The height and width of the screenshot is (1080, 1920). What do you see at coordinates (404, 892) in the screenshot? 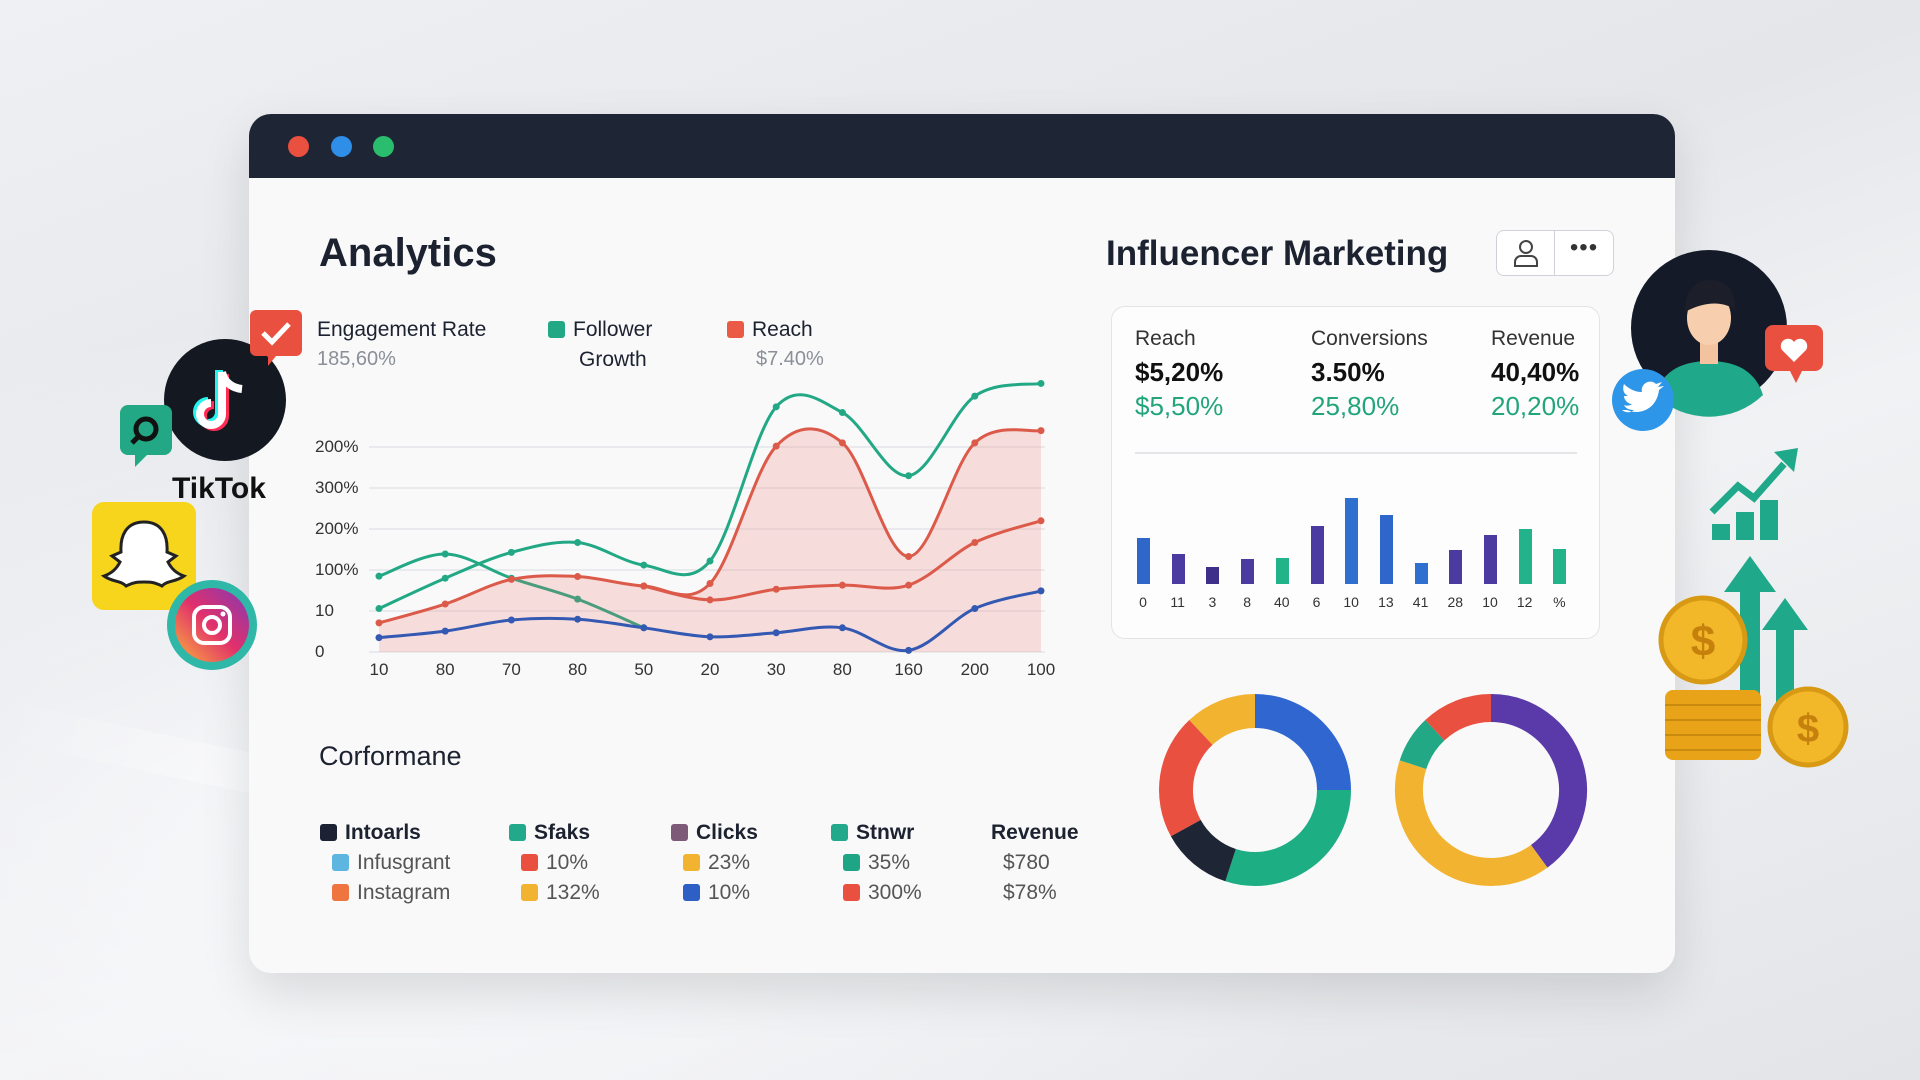
I see `cell-value: Instagram` at bounding box center [404, 892].